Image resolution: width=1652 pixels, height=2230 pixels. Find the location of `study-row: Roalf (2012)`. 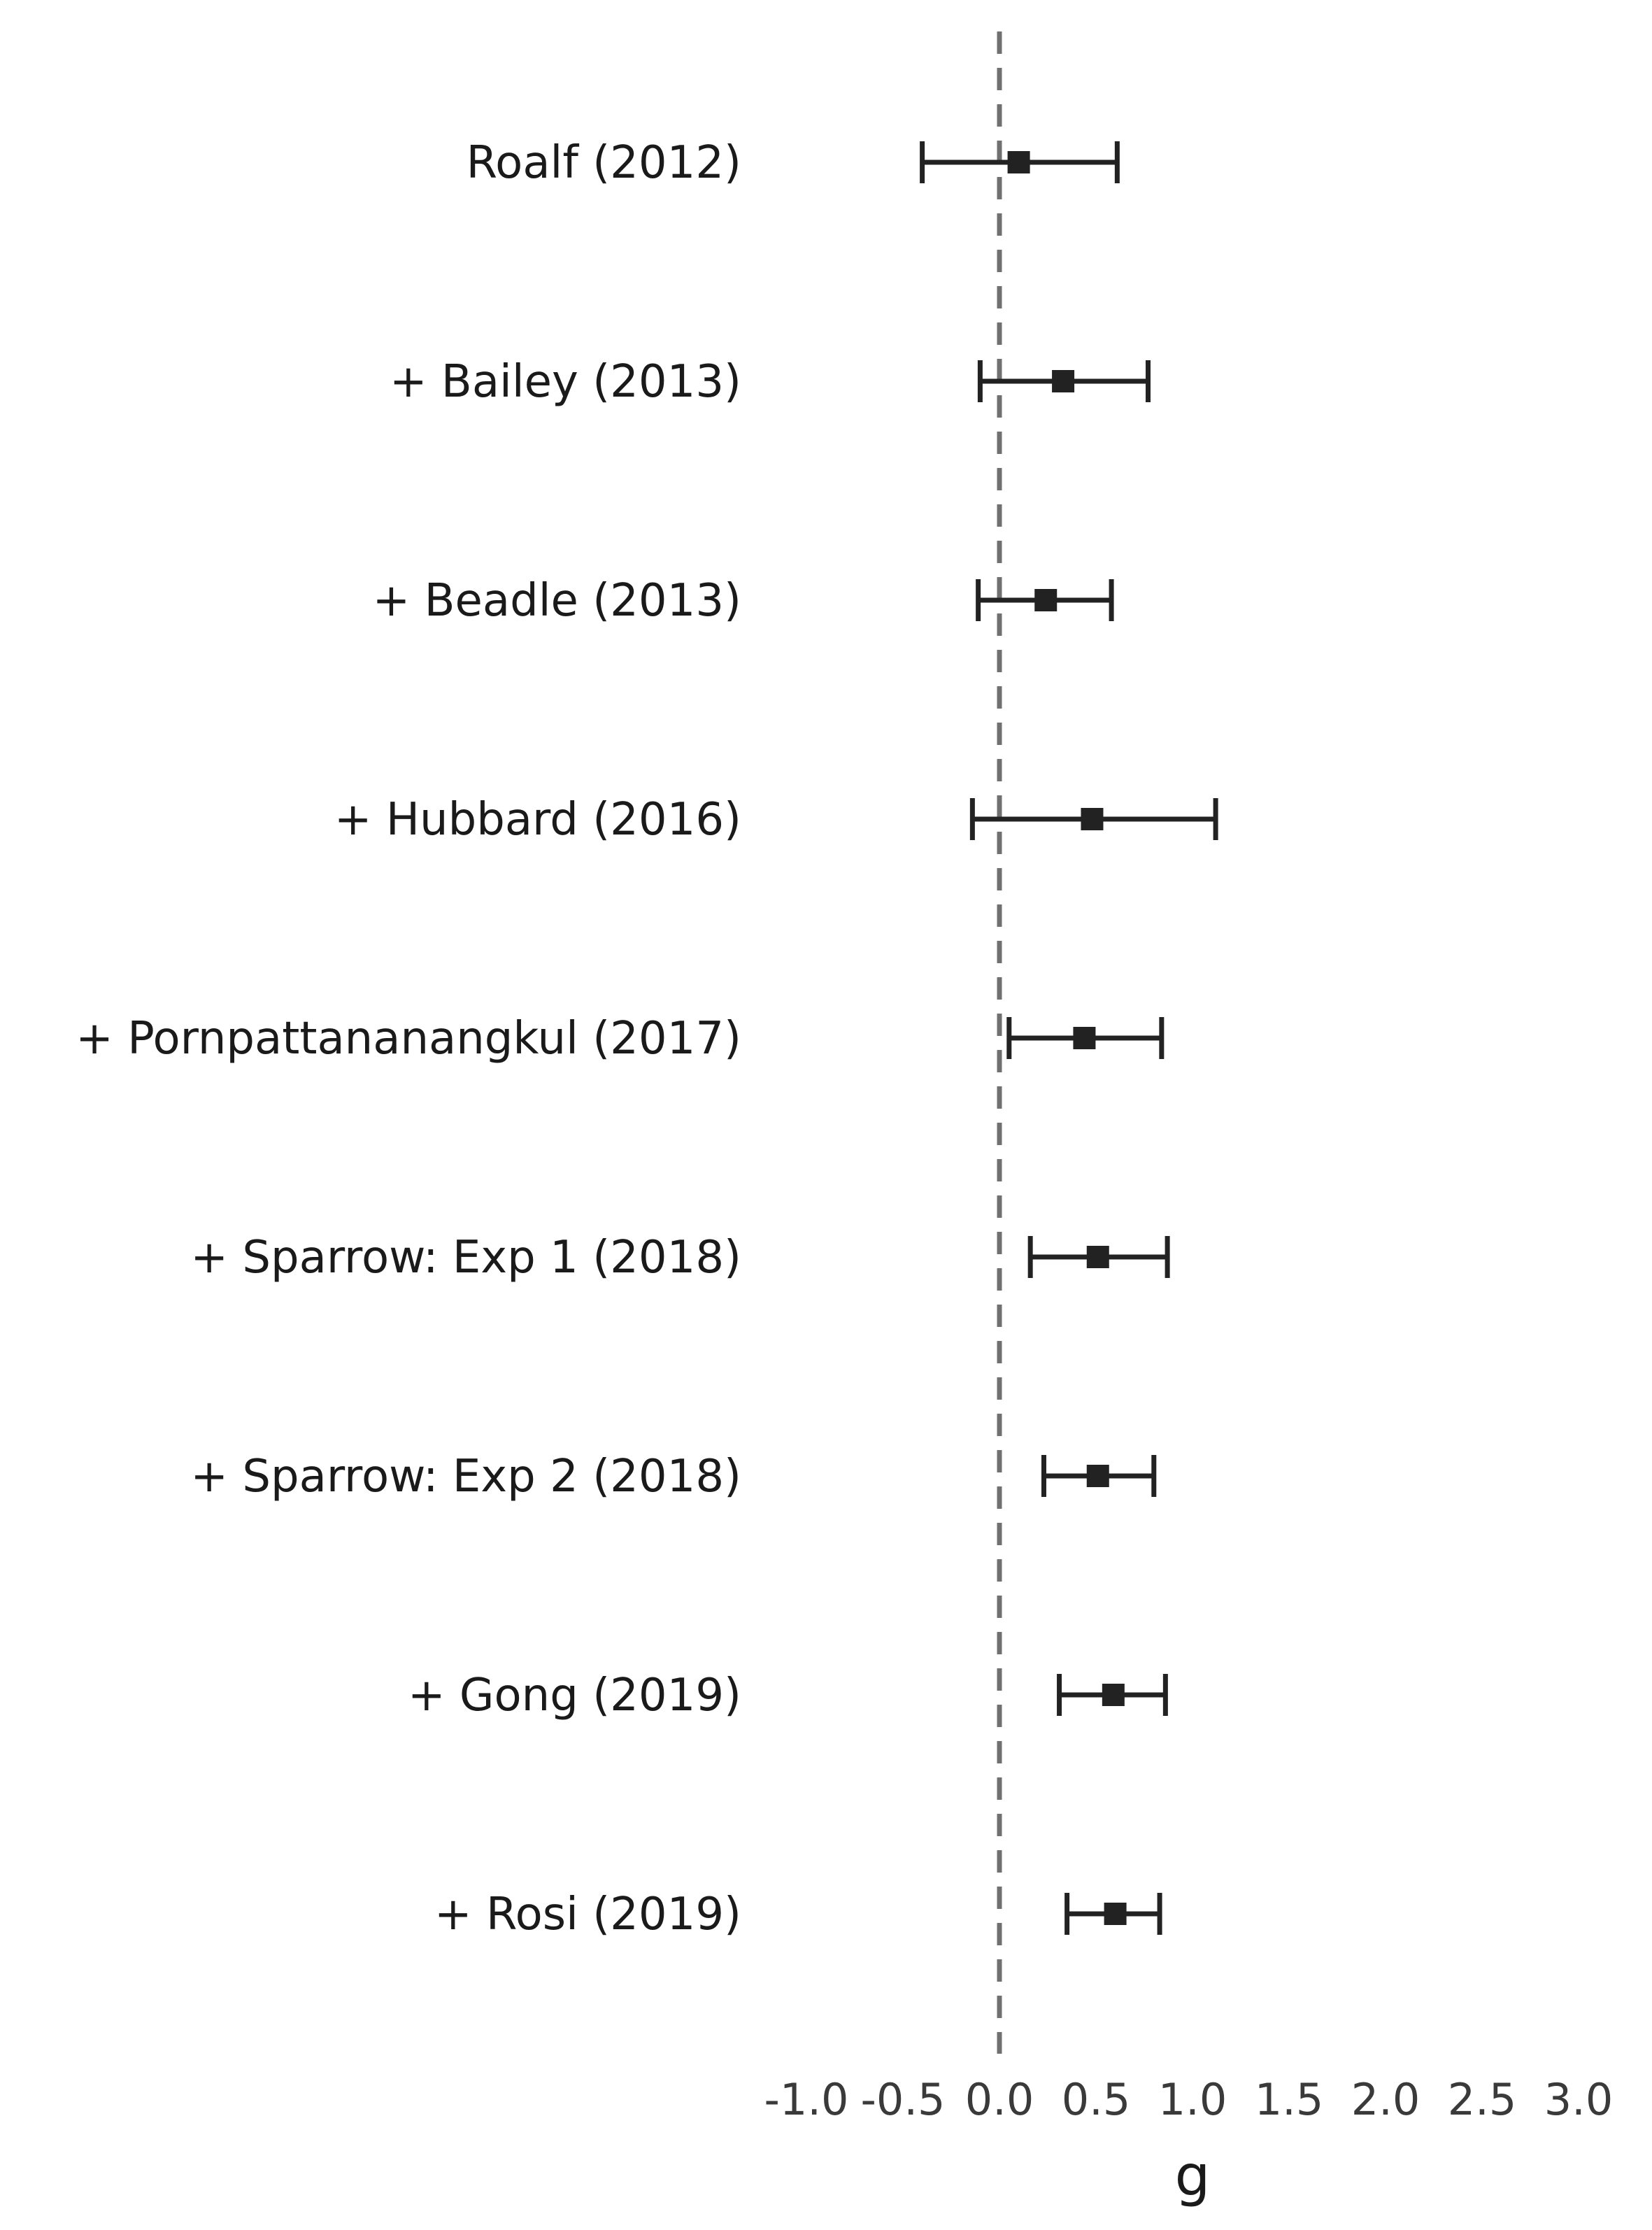

study-row: Roalf (2012) is located at coordinates (793, 163).